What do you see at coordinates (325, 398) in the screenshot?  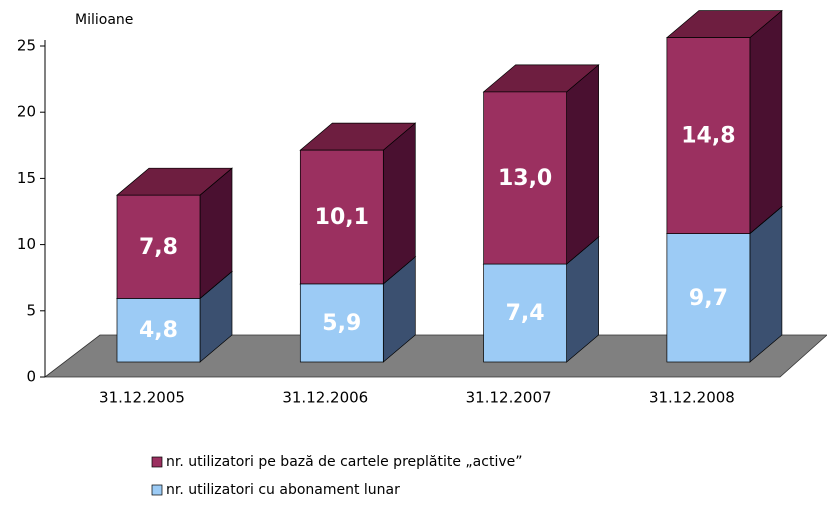 I see `x-tick-label: 31.12.2006` at bounding box center [325, 398].